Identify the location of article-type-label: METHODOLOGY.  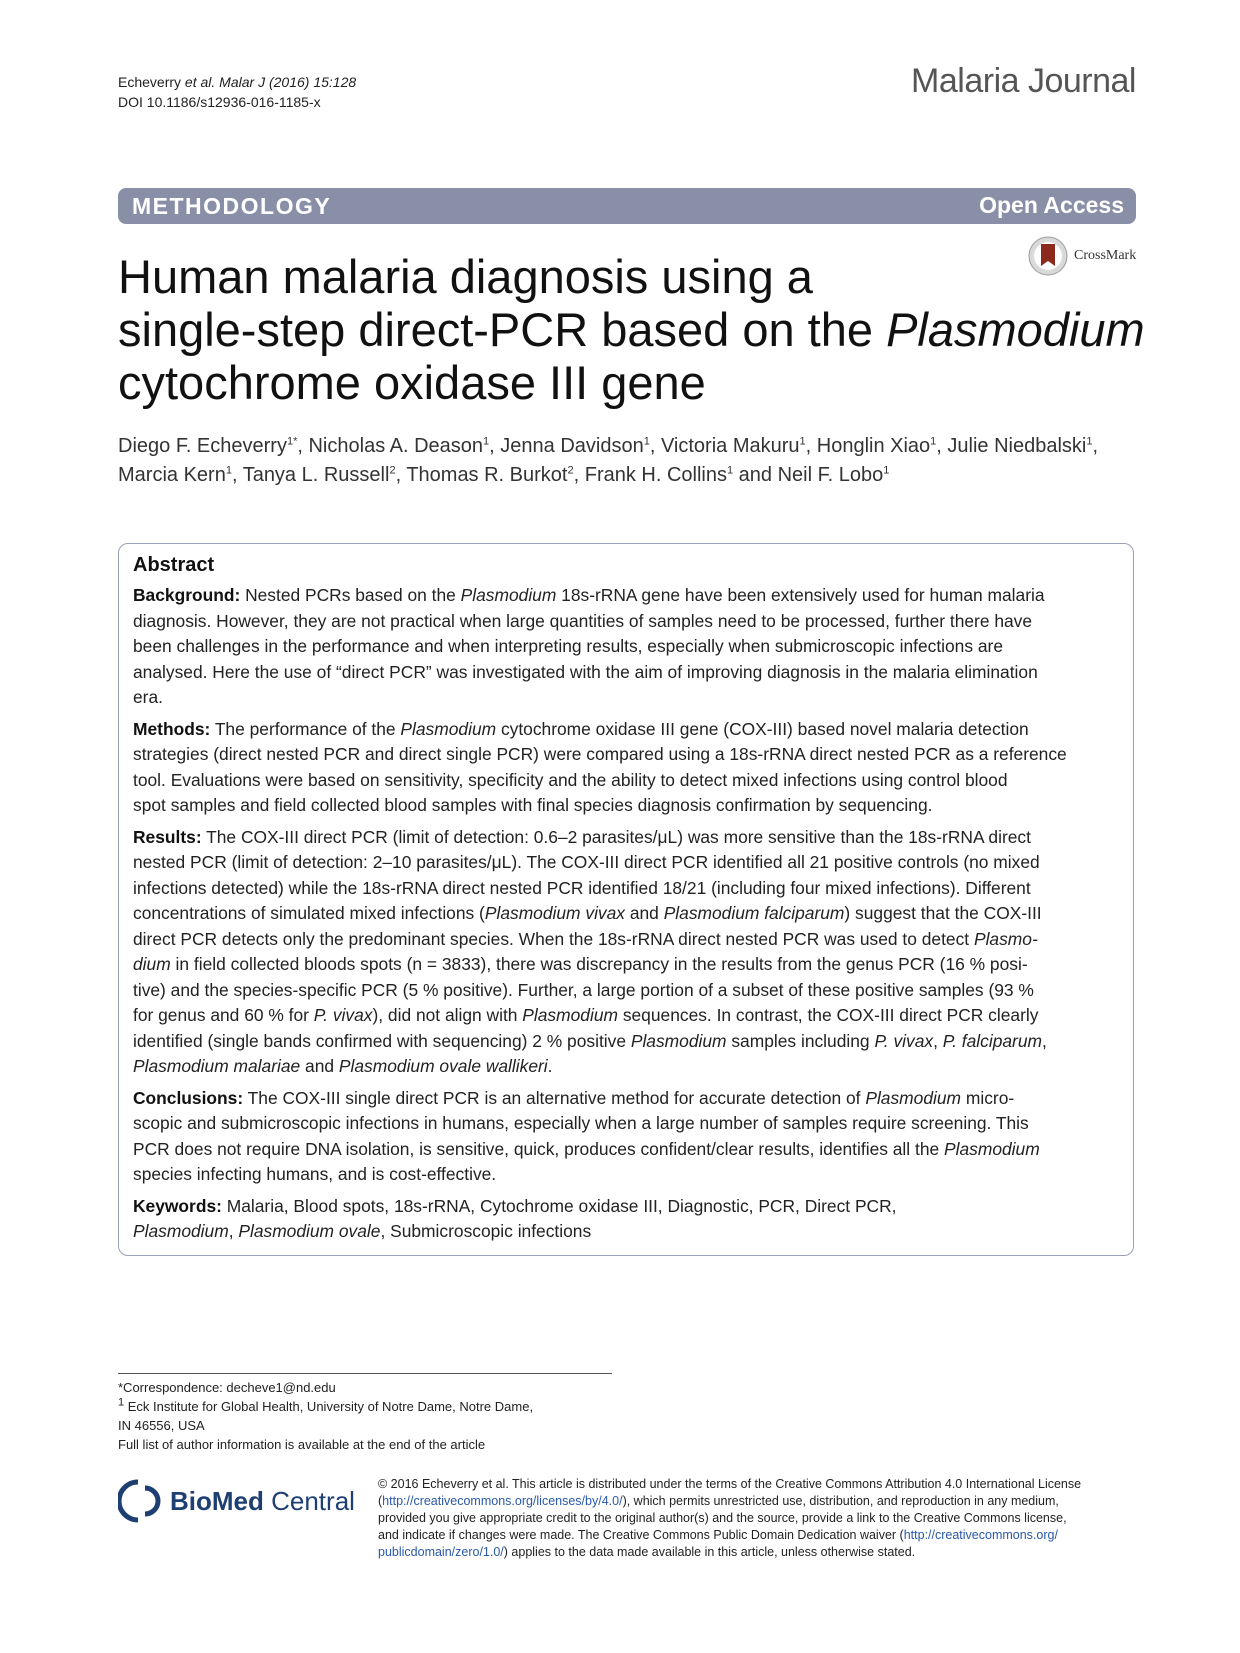
(232, 206).